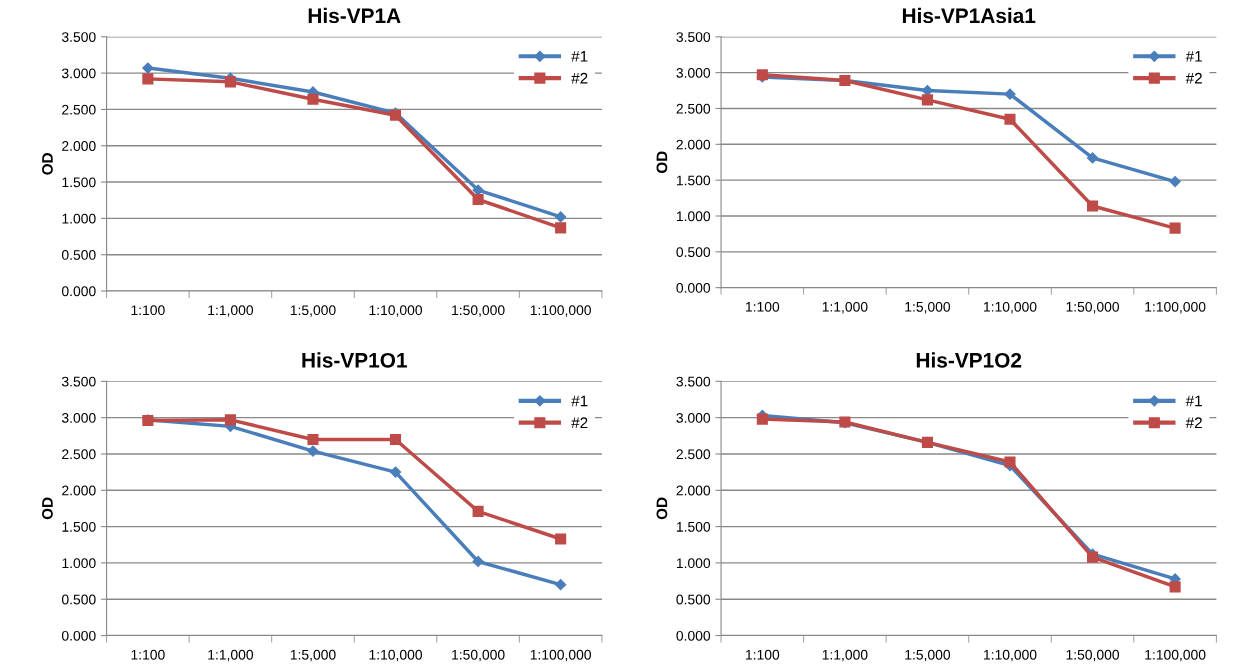 The height and width of the screenshot is (669, 1254). What do you see at coordinates (969, 360) in the screenshot?
I see `chart-title: His-VP1O2` at bounding box center [969, 360].